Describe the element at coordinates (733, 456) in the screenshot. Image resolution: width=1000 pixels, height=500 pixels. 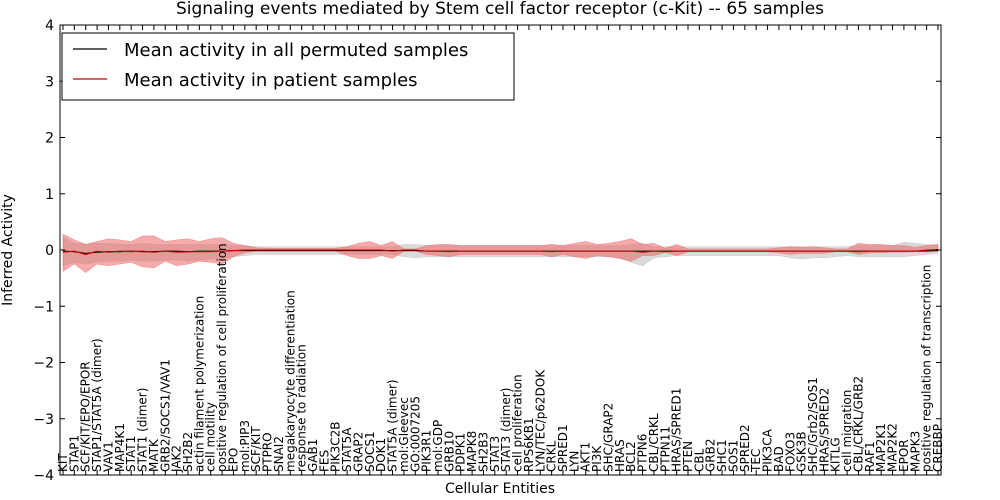
I see `x-tick-label: SOS1` at that location.